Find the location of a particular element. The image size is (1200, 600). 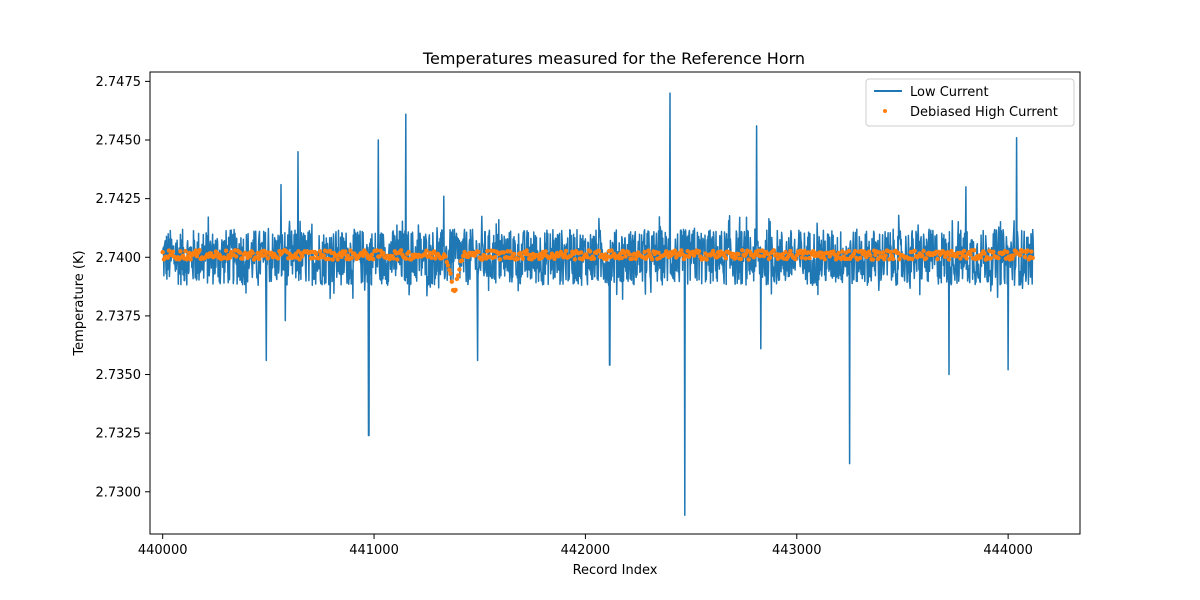

y-tick-label: 2.7425 is located at coordinates (119, 199).